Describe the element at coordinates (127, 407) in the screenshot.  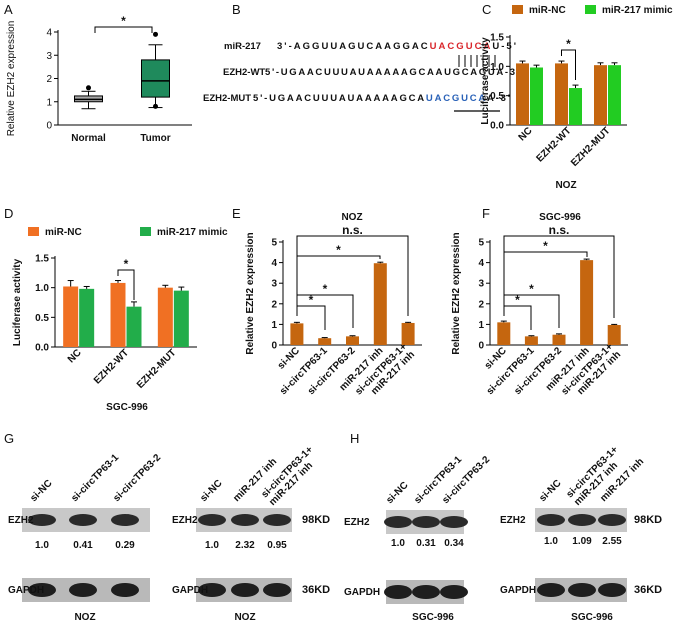
I see `x-axis-label: SGC-996` at that location.